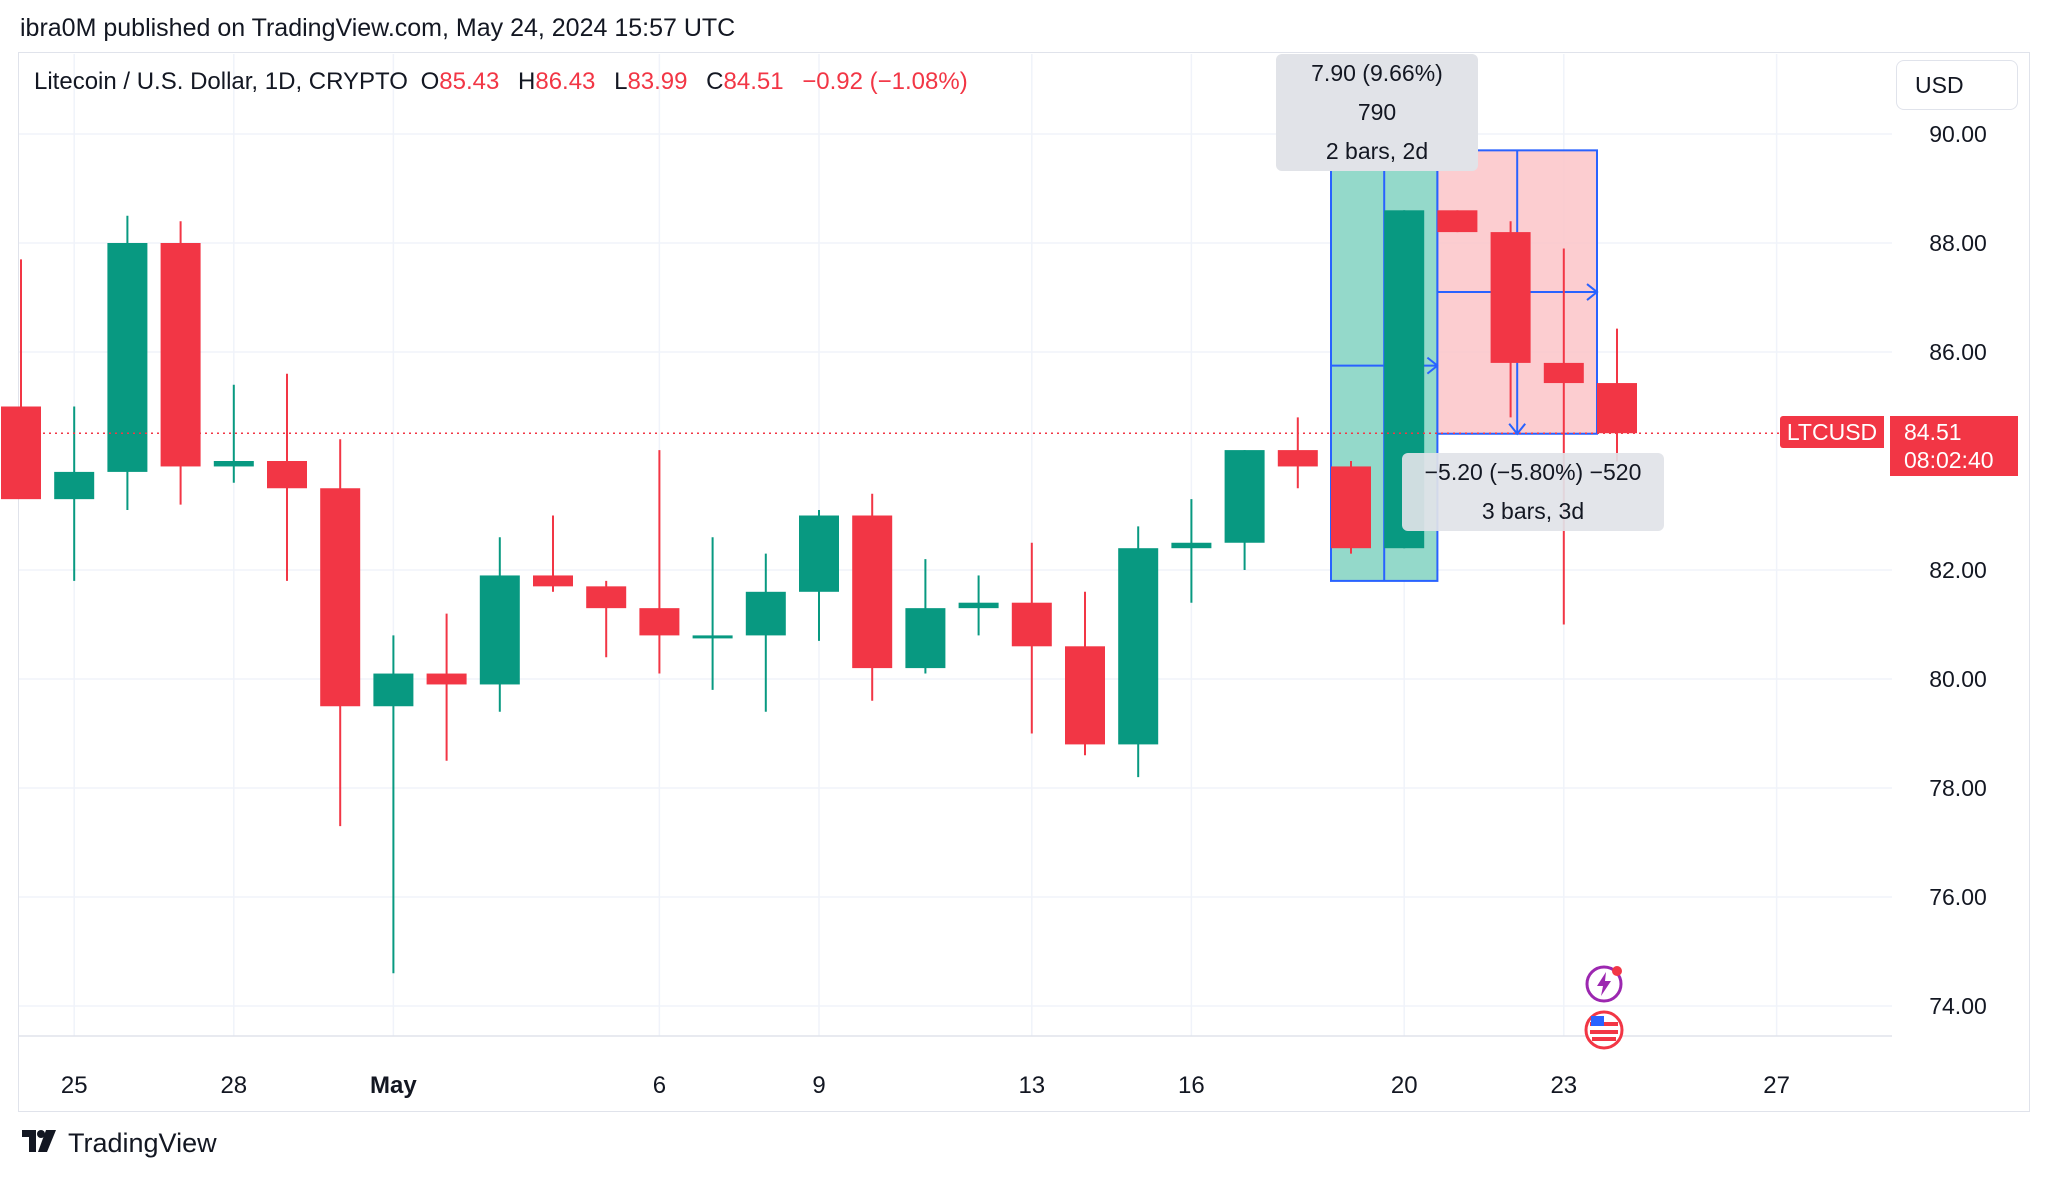 This screenshot has width=2048, height=1178. What do you see at coordinates (1954, 446) in the screenshot?
I see `last-price-tag: 84.51 08:02:40` at bounding box center [1954, 446].